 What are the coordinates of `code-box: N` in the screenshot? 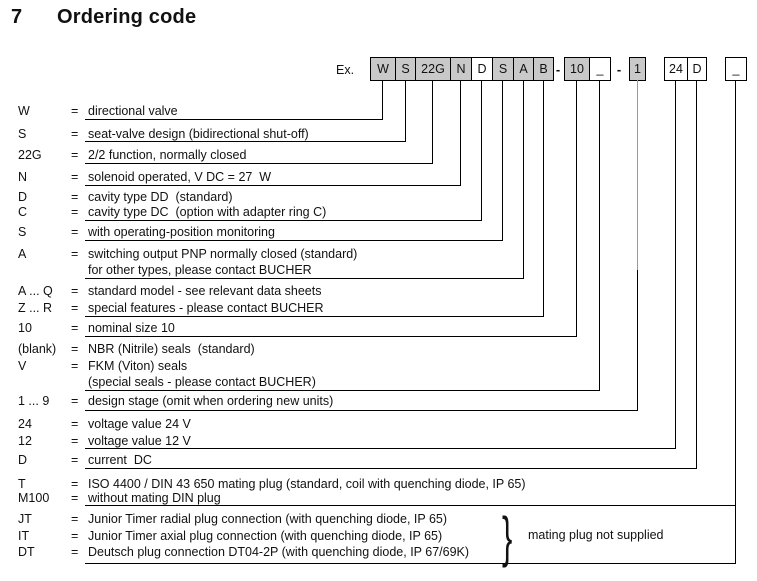 It's located at (461, 69).